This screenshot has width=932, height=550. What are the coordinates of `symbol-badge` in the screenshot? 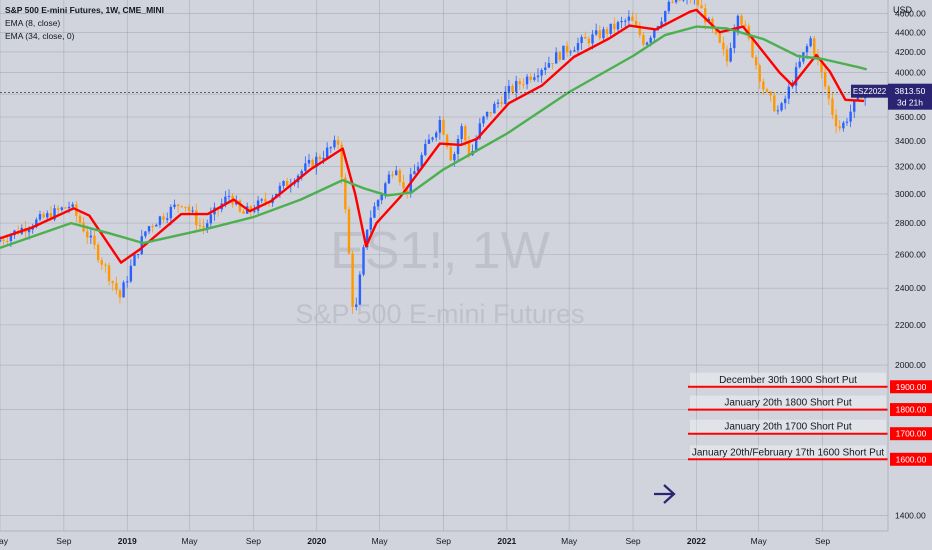 It's located at (869, 91).